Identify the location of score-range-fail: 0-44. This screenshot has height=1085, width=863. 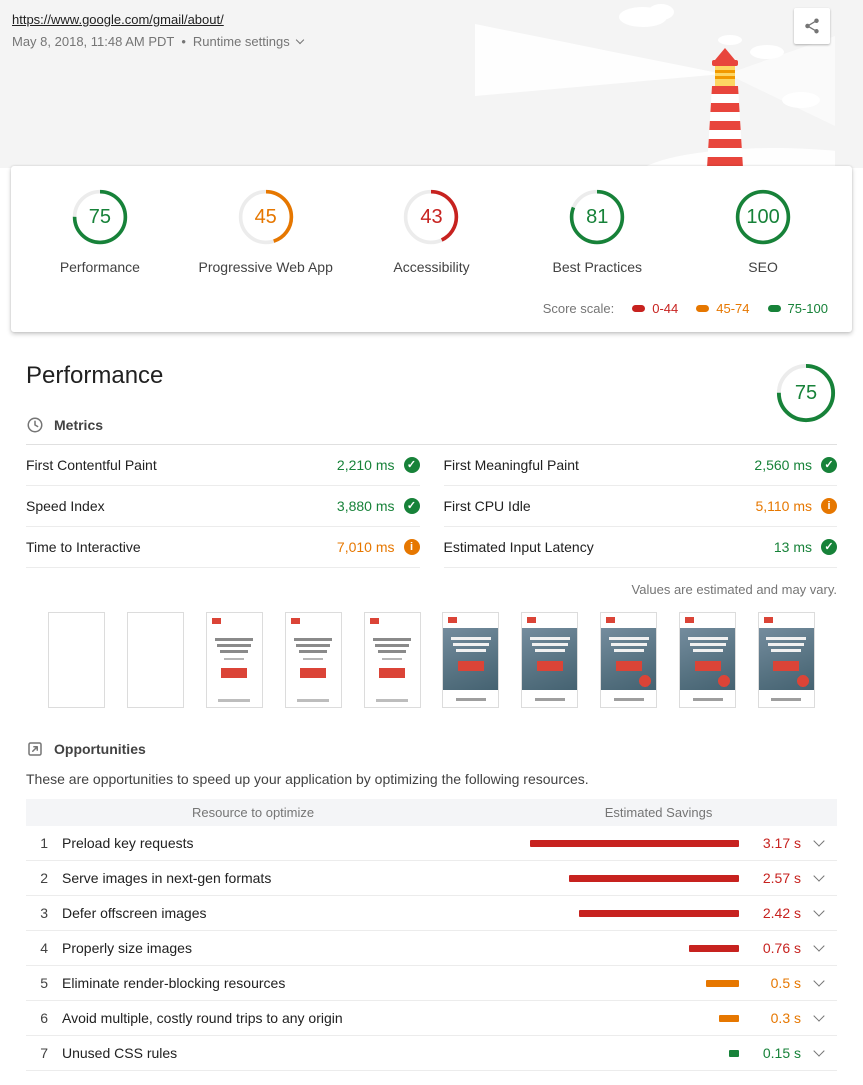
(655, 308).